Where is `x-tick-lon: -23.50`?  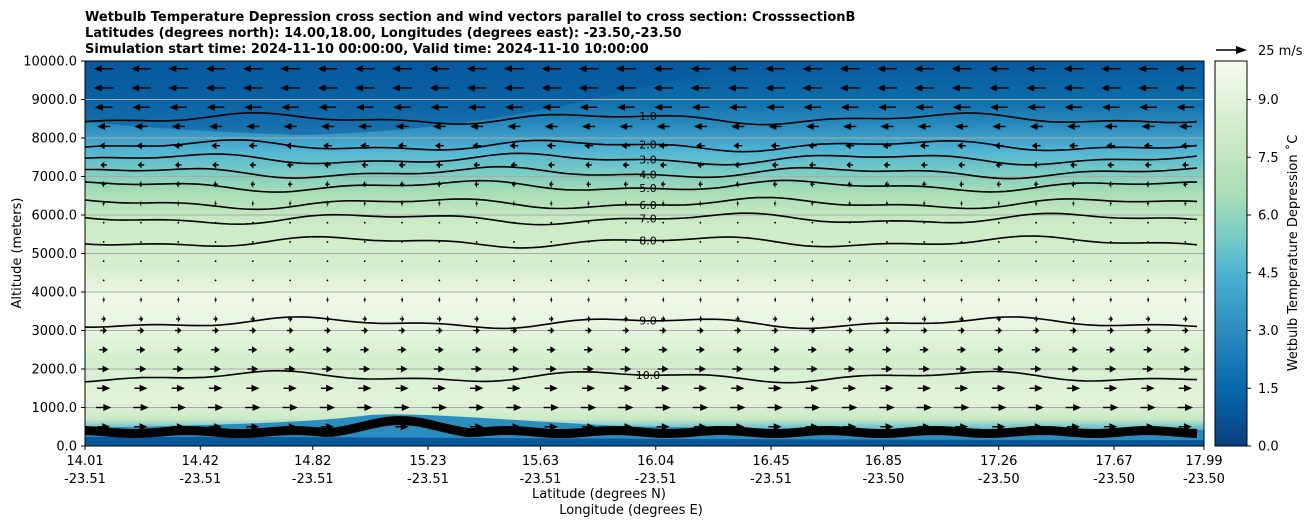 x-tick-lon: -23.50 is located at coordinates (1204, 479).